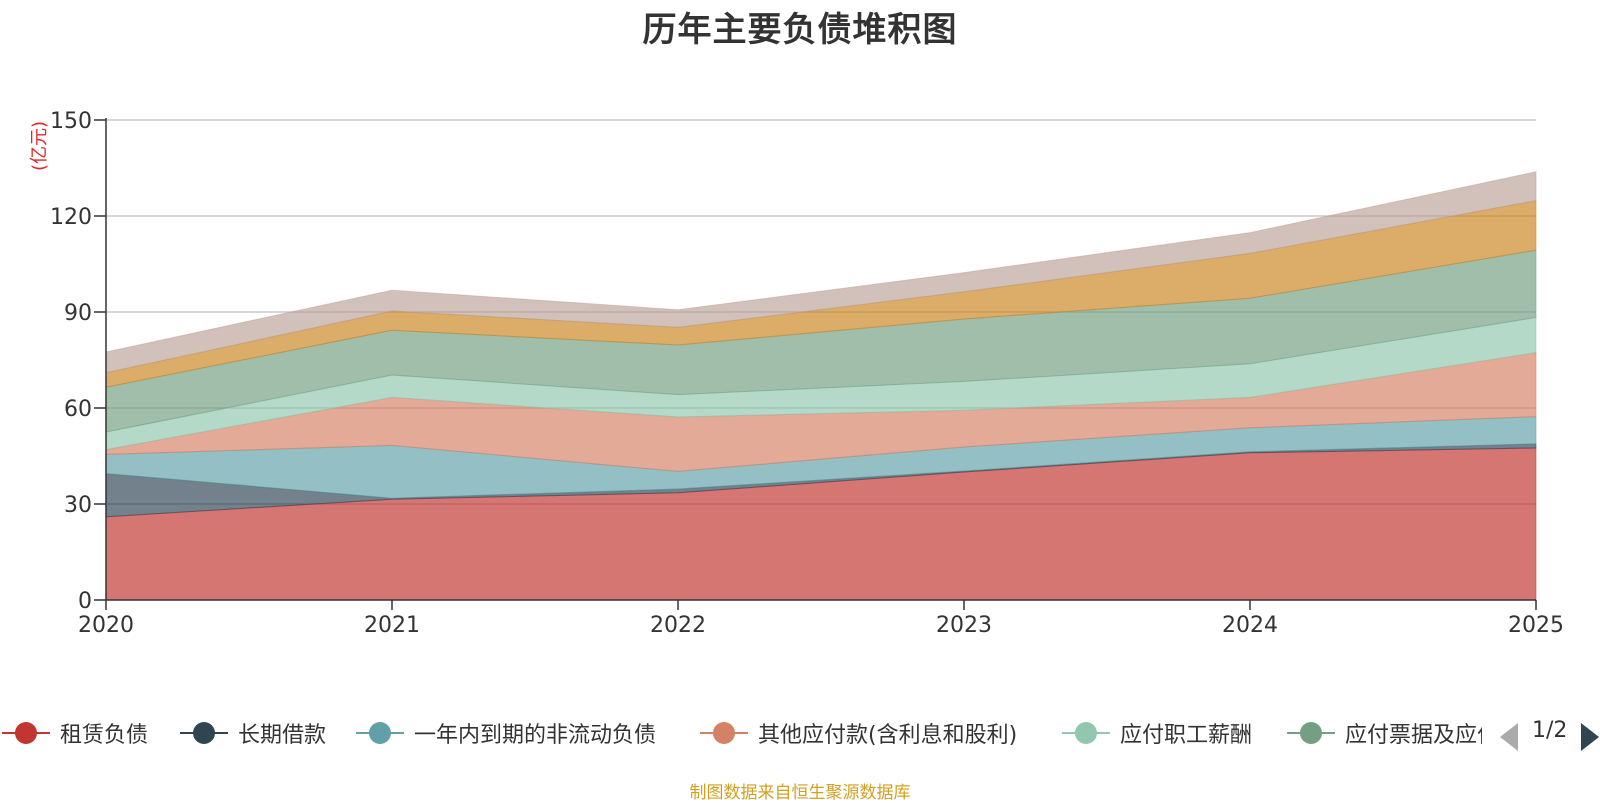 The height and width of the screenshot is (803, 1600). Describe the element at coordinates (535, 735) in the screenshot. I see `legend-label: 一年内到期的非流动负债` at that location.